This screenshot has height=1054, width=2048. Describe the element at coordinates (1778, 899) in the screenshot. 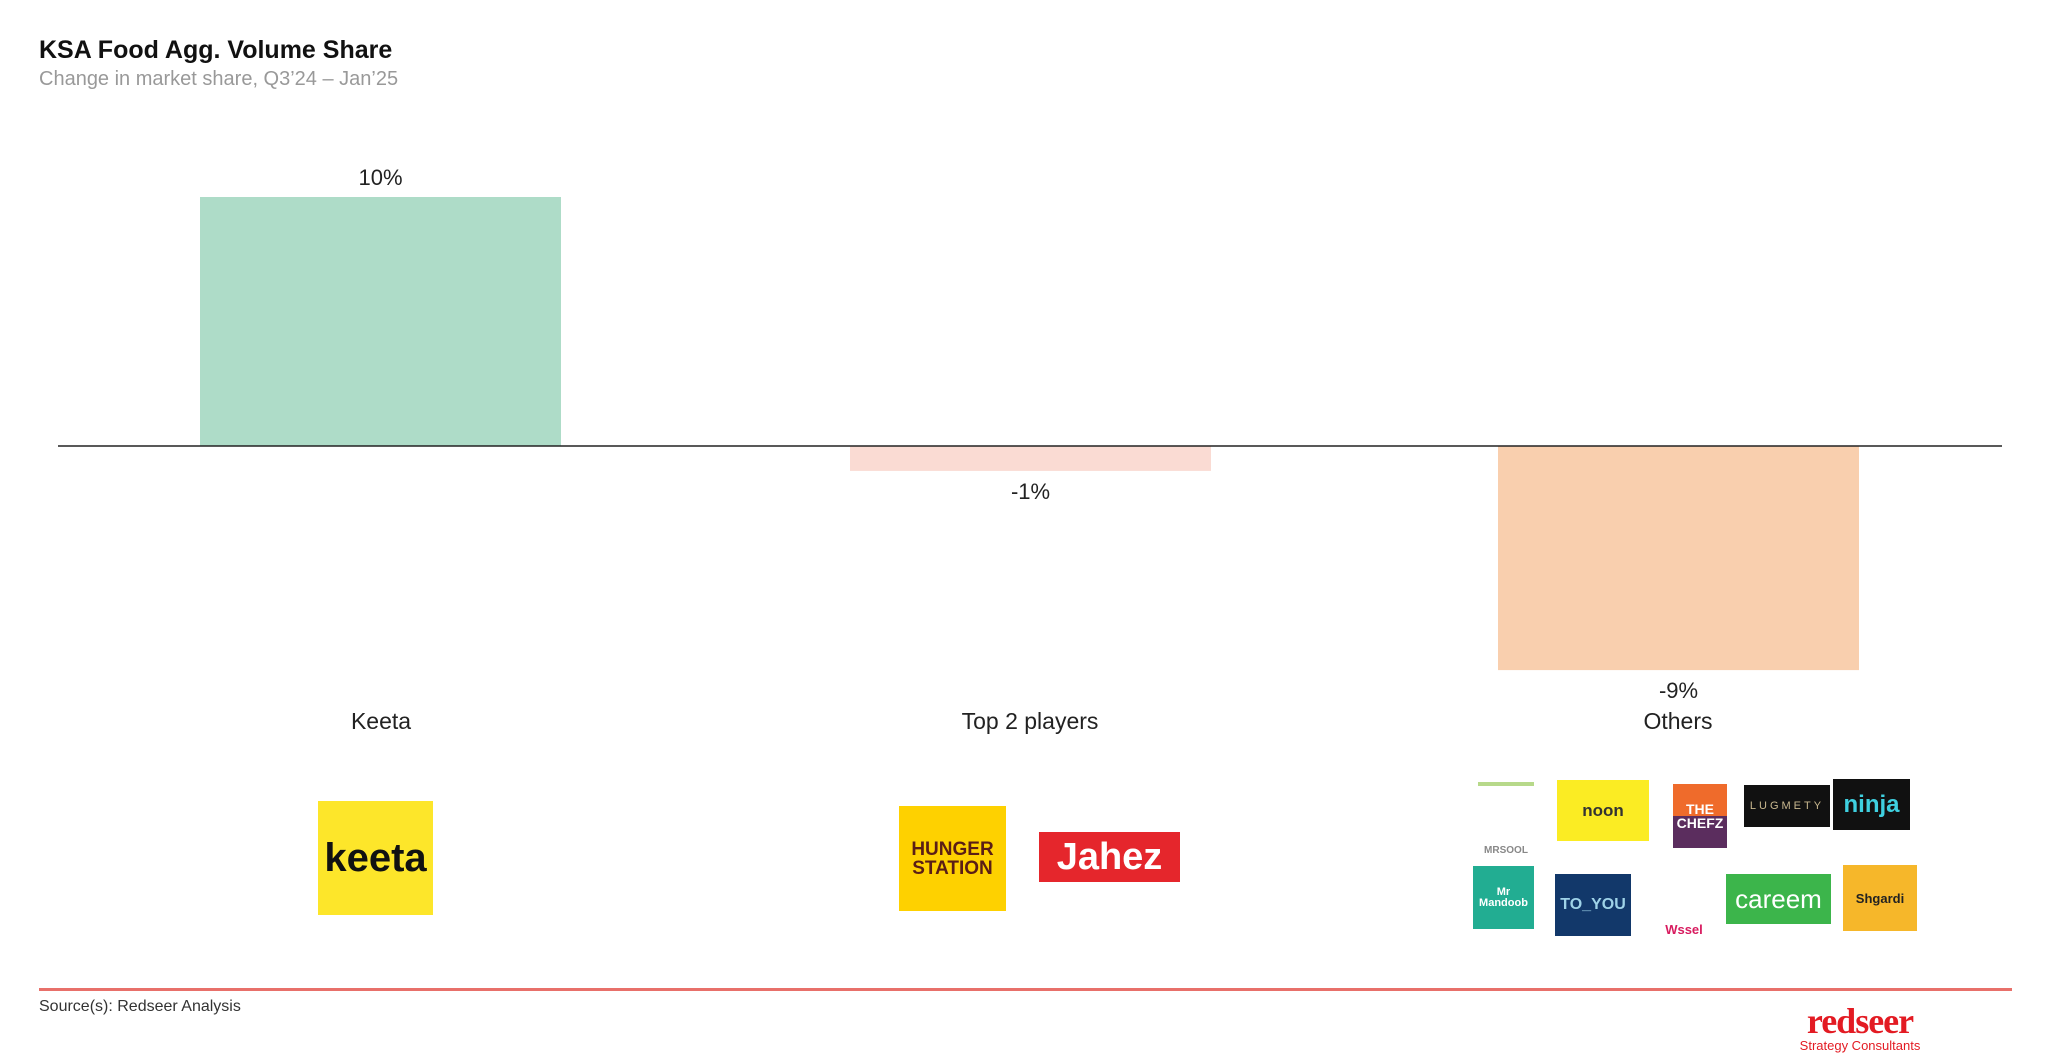

I see `careem-logo: careem` at that location.